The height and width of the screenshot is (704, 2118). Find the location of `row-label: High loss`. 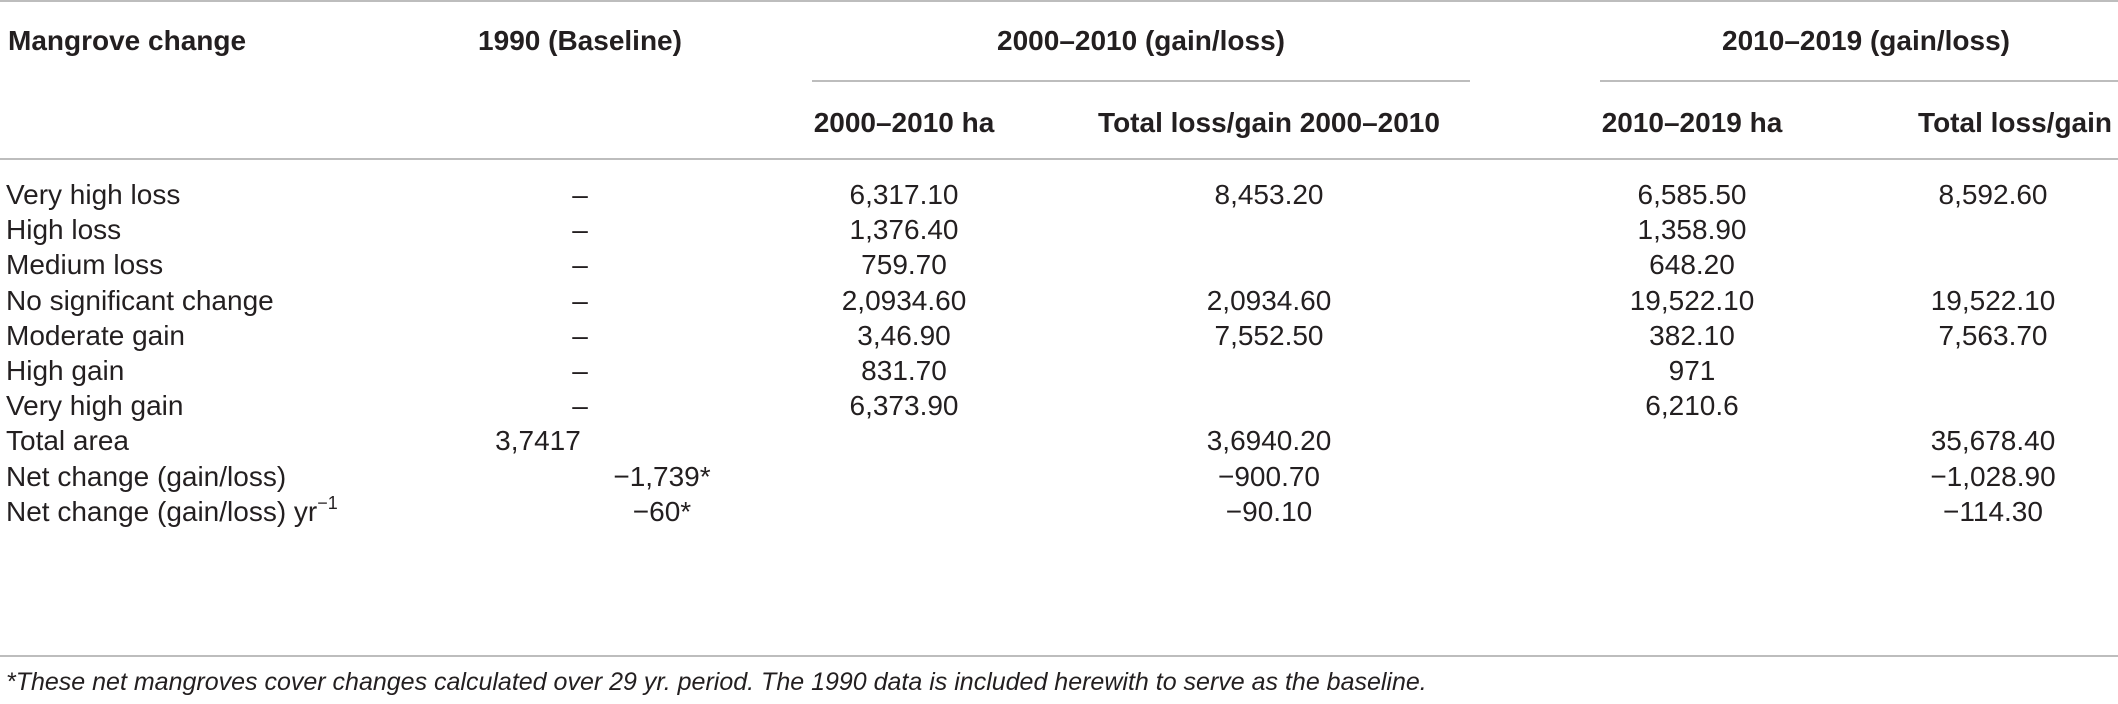

row-label: High loss is located at coordinates (64, 229).